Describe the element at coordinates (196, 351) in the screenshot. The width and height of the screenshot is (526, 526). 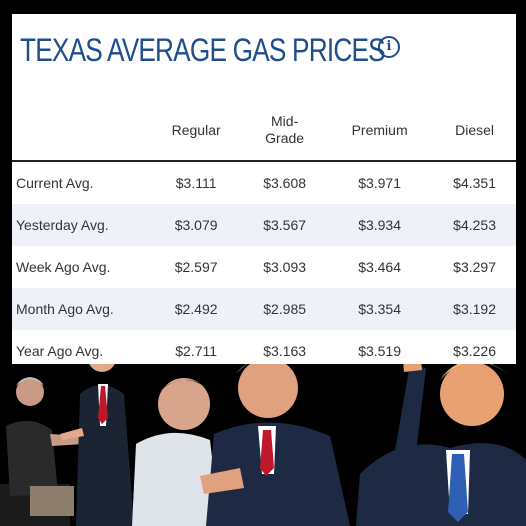
I see `table-cell: $2.711` at that location.